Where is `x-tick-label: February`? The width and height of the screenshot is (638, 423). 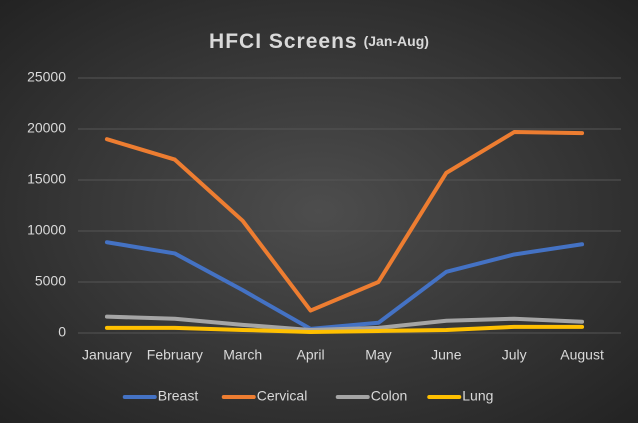 x-tick-label: February is located at coordinates (175, 355).